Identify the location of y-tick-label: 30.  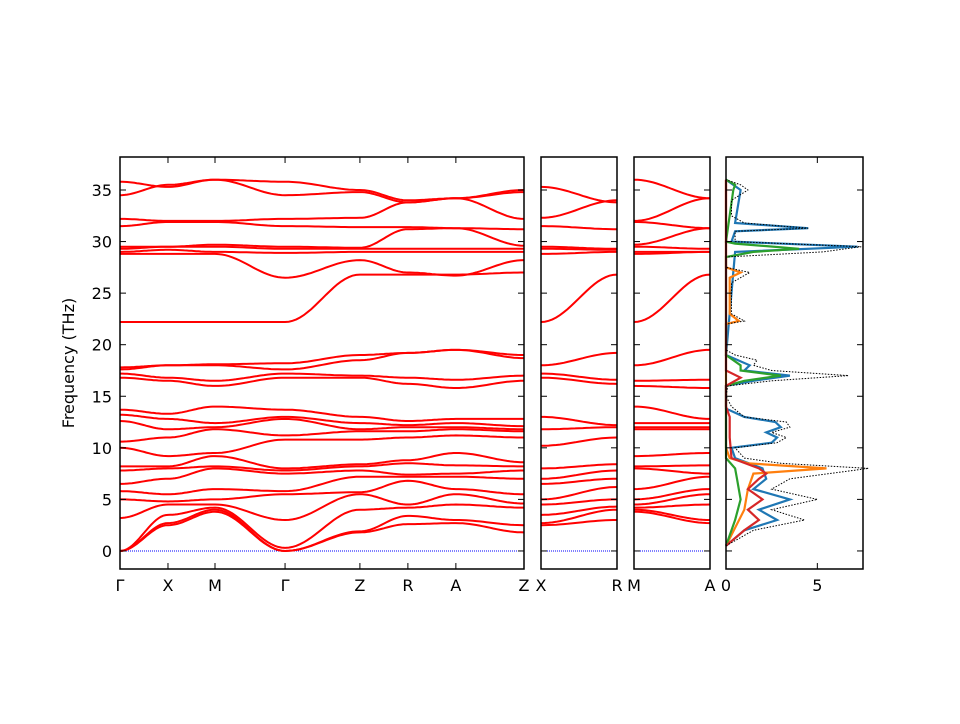
(102, 242).